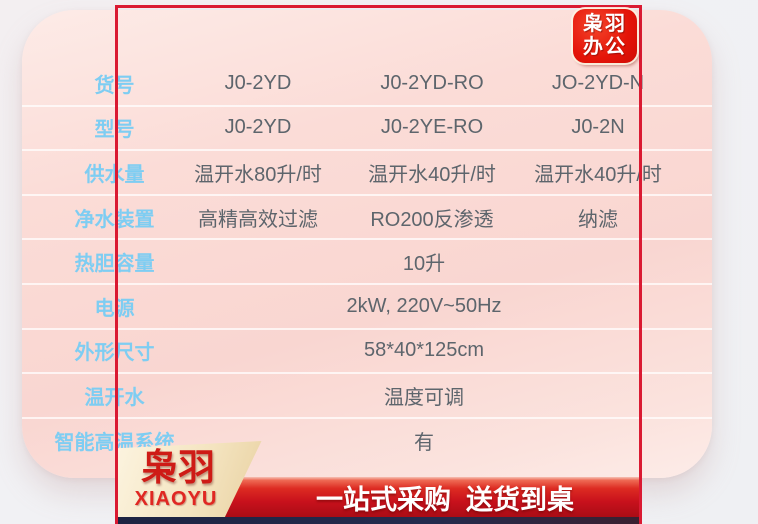  What do you see at coordinates (605, 24) in the screenshot?
I see `brand-seal-line1: 枭羽` at bounding box center [605, 24].